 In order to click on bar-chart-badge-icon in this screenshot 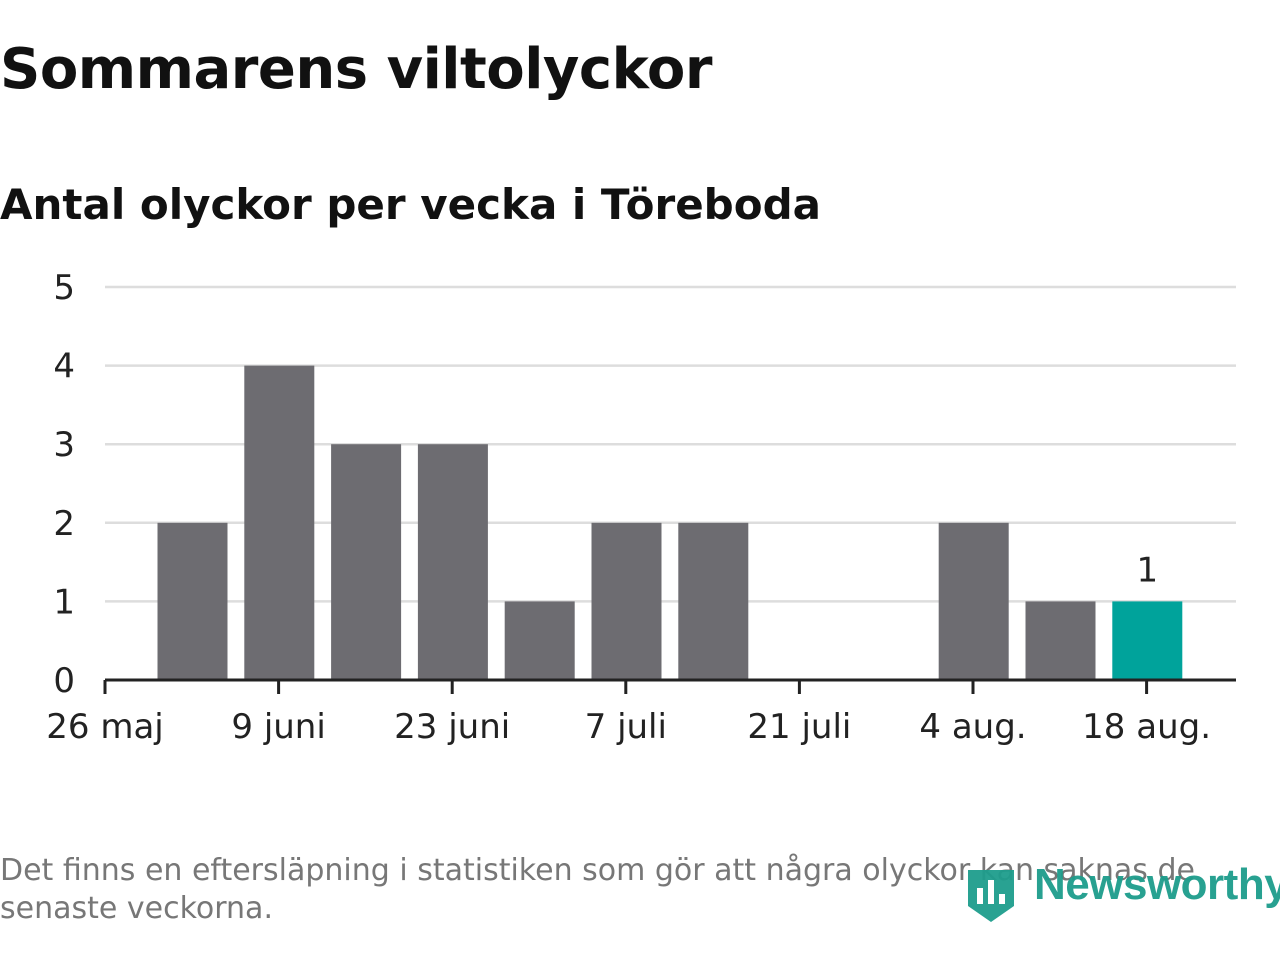, I will do `click(991, 896)`.